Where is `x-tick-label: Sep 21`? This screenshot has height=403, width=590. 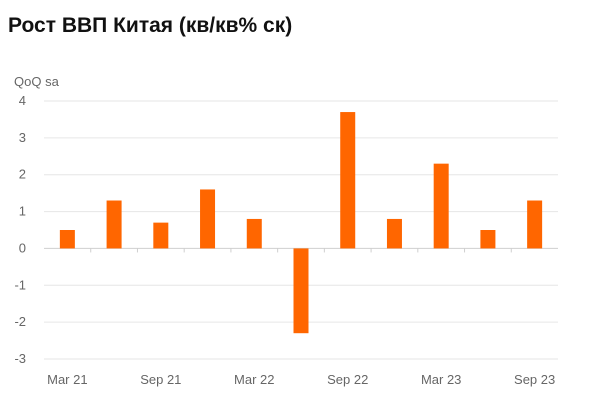 x-tick-label: Sep 21 is located at coordinates (160, 379).